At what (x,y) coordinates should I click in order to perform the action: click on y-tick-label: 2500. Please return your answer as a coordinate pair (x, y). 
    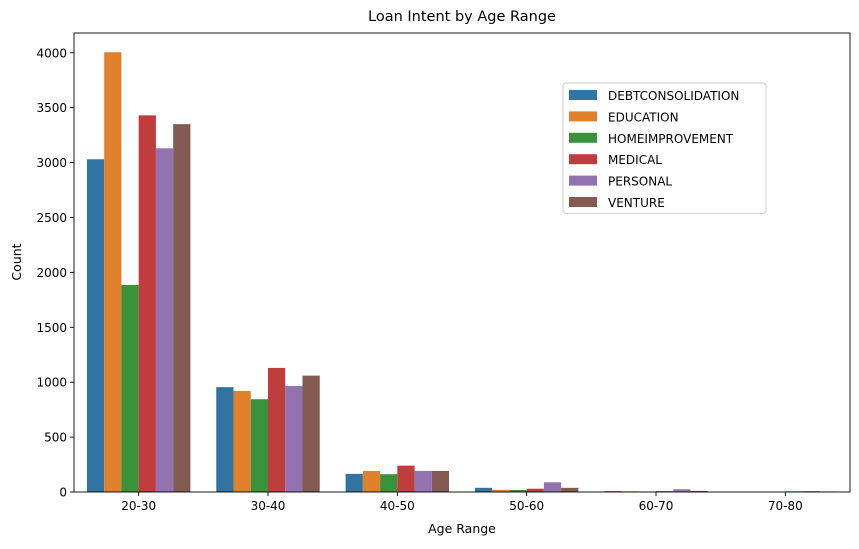
    Looking at the image, I should click on (51, 218).